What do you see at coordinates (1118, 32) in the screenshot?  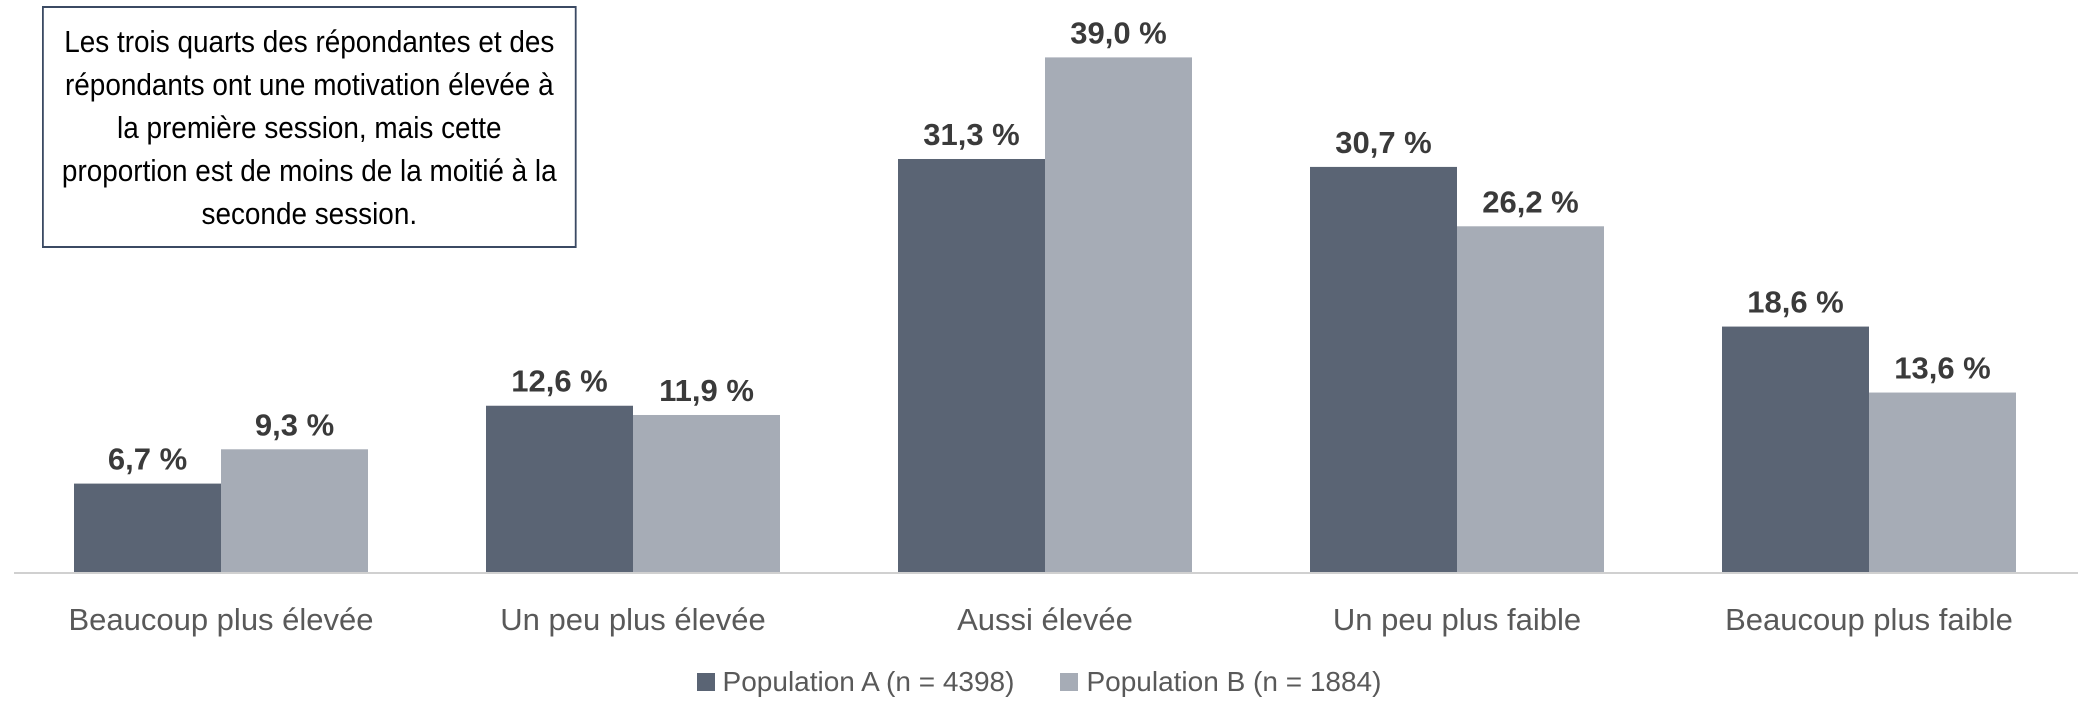 I see `value-label-series-2-cat-3: 39,0 %` at bounding box center [1118, 32].